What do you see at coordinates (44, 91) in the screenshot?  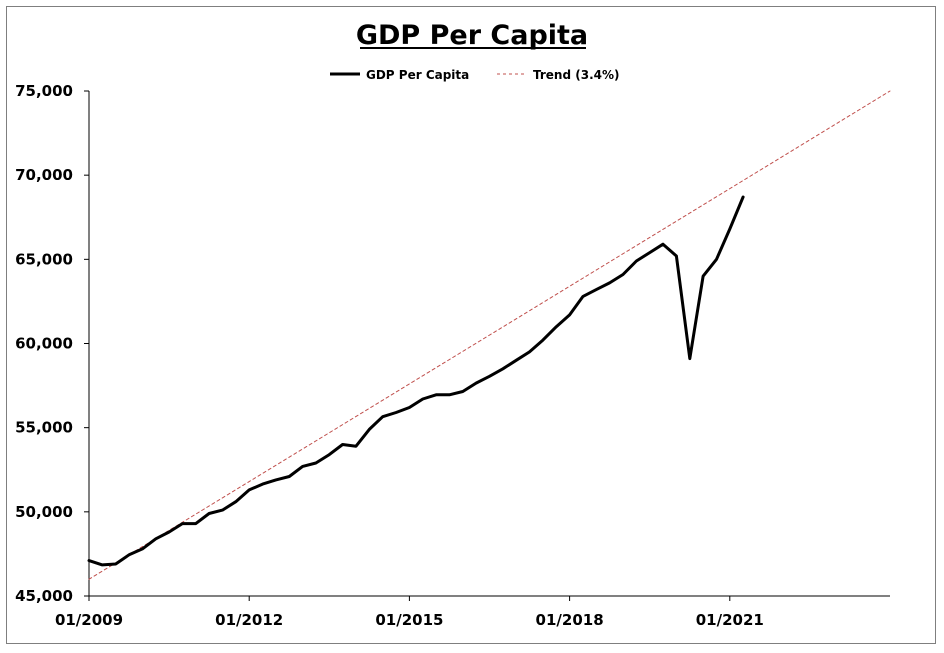 I see `y-tick-label: 75,000` at bounding box center [44, 91].